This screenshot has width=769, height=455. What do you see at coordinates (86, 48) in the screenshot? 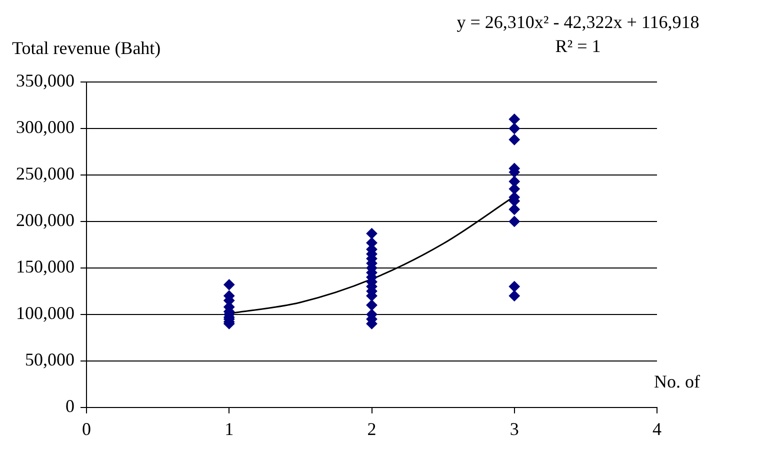
I see `y-axis-title: Total revenue (Baht)` at bounding box center [86, 48].